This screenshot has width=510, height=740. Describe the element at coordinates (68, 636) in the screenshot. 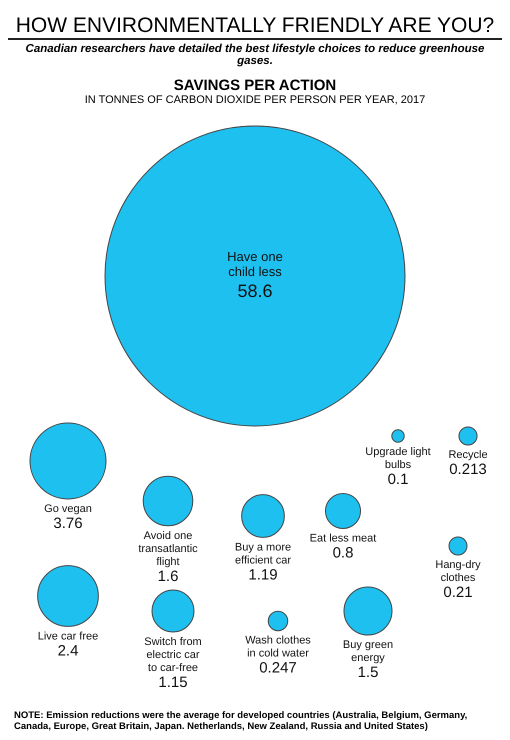

I see `category-label: Live car free` at that location.